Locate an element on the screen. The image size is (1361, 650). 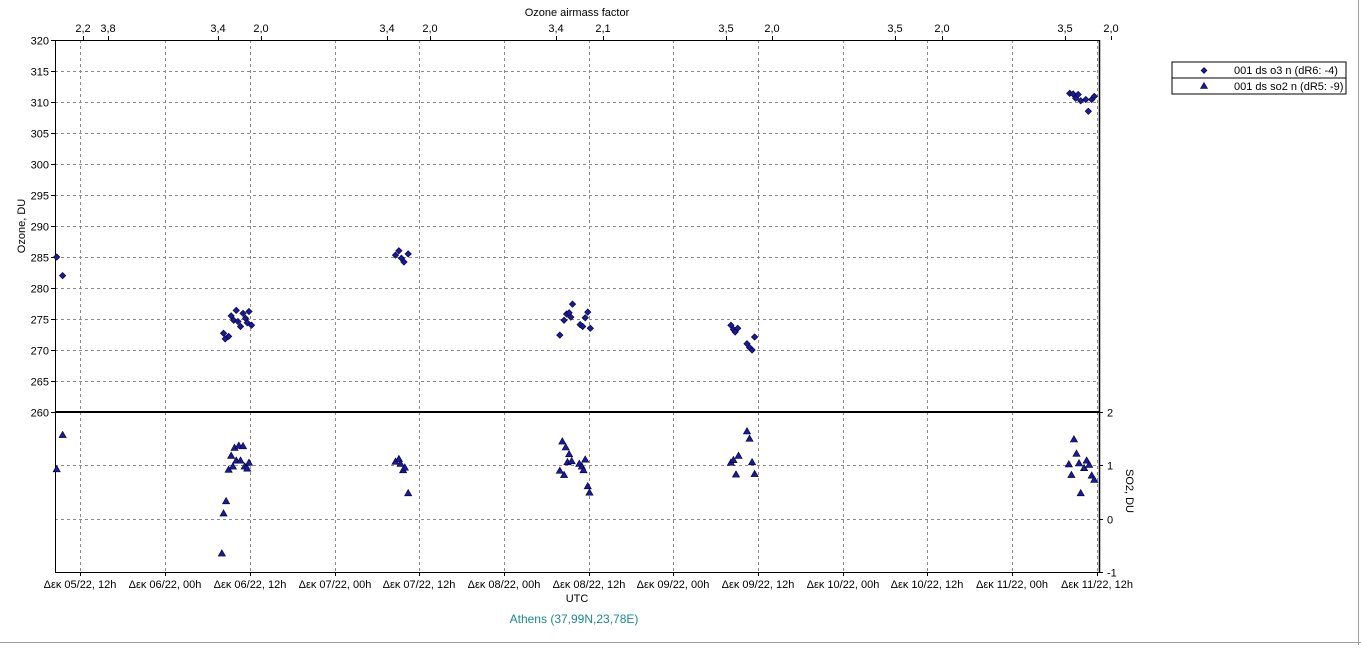
ozone-tick-label: 260 is located at coordinates (40, 414).